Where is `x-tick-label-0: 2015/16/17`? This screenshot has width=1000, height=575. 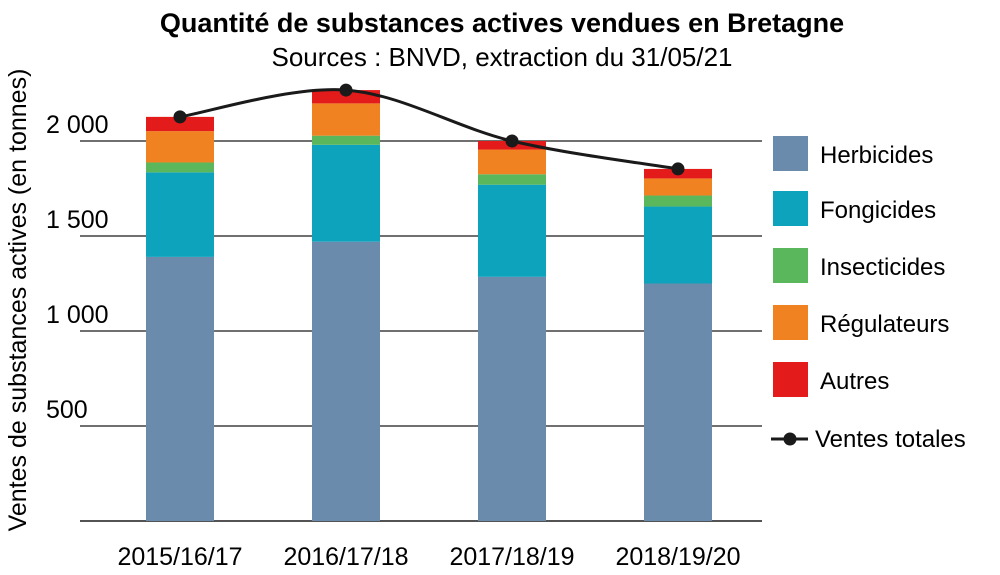 x-tick-label-0: 2015/16/17 is located at coordinates (179, 557).